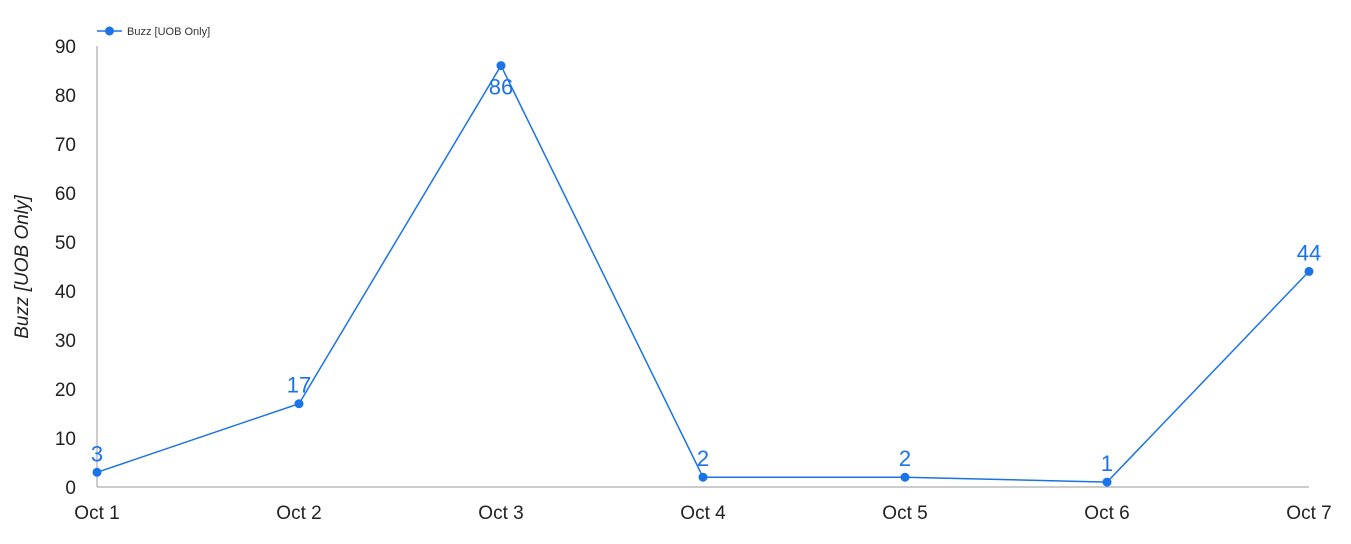 Image resolution: width=1351 pixels, height=544 pixels. What do you see at coordinates (298, 513) in the screenshot?
I see `x-tick-label: Oct 2` at bounding box center [298, 513].